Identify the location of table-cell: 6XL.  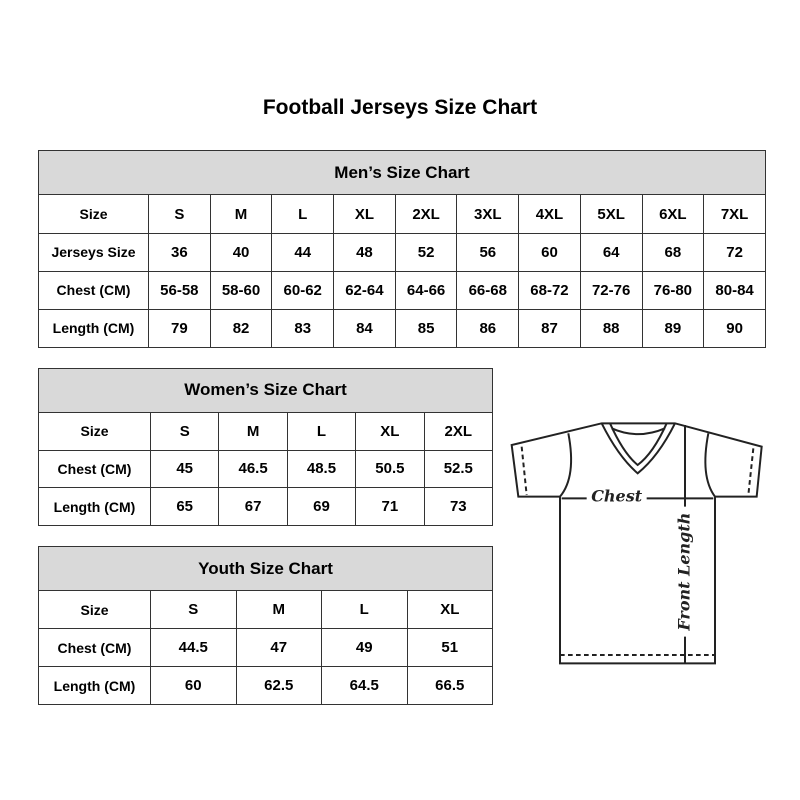
(673, 214).